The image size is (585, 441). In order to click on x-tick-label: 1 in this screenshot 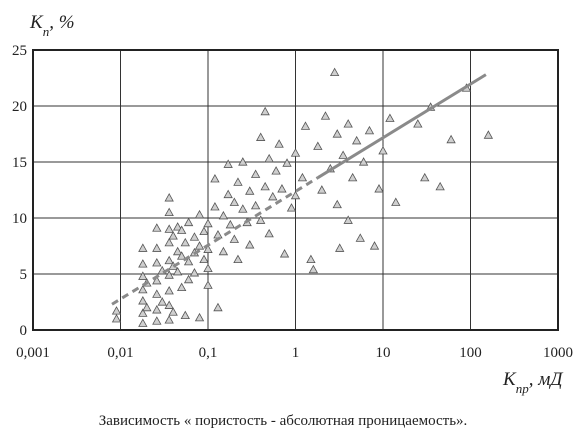, I will do `click(296, 353)`.